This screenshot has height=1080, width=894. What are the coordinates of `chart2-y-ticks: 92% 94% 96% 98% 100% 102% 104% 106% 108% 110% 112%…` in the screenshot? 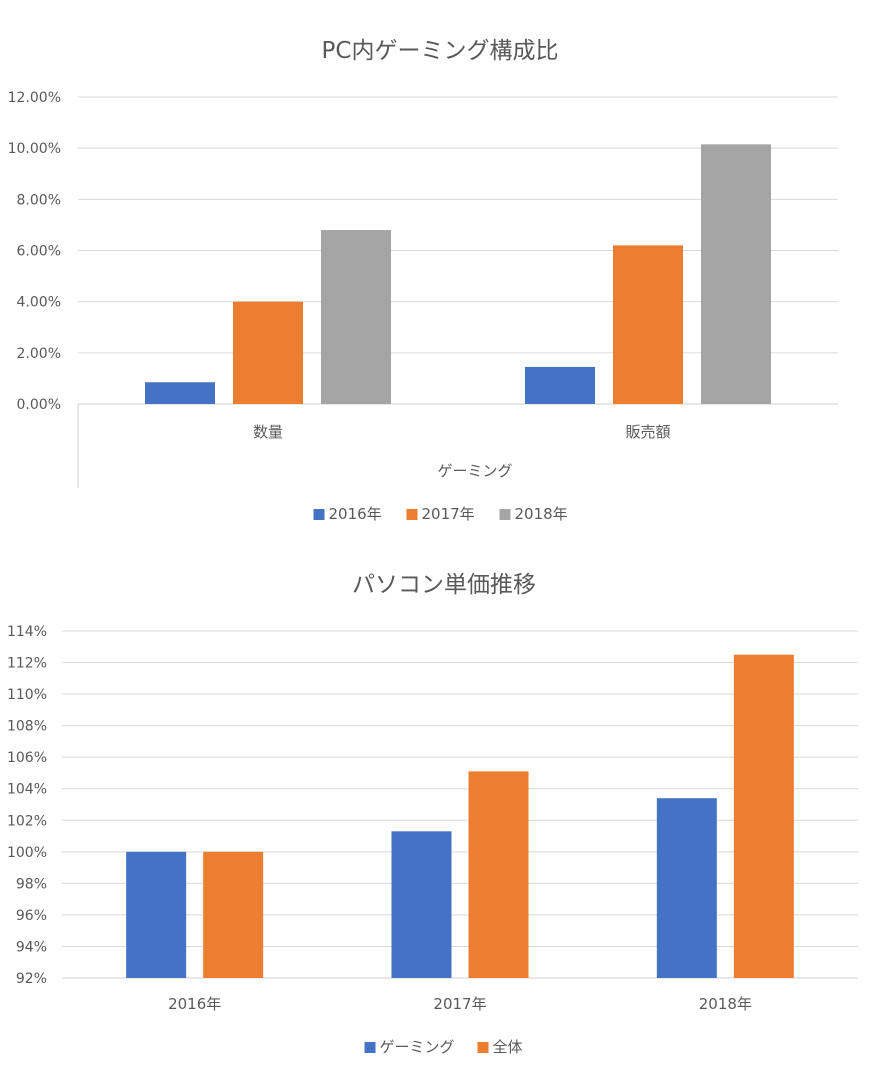 It's located at (27, 805).